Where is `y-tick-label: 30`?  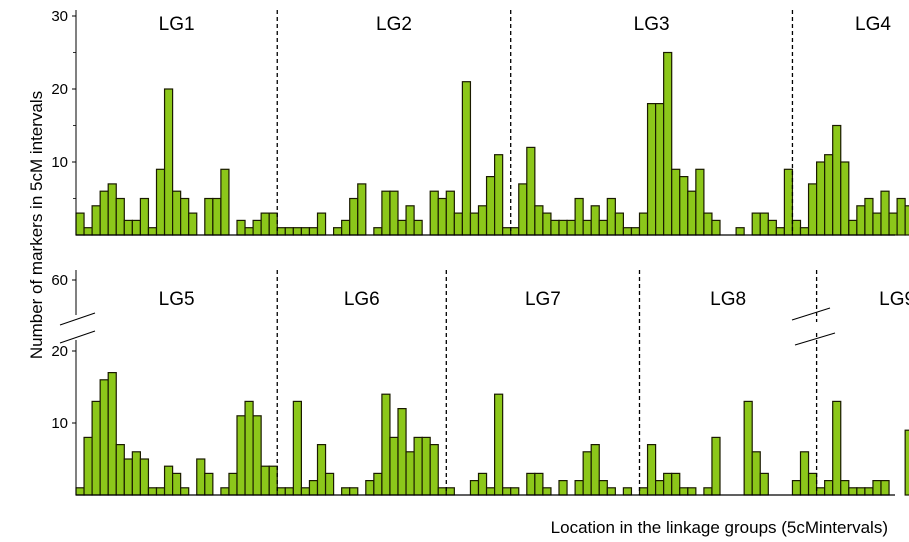
y-tick-label: 30 is located at coordinates (59, 16).